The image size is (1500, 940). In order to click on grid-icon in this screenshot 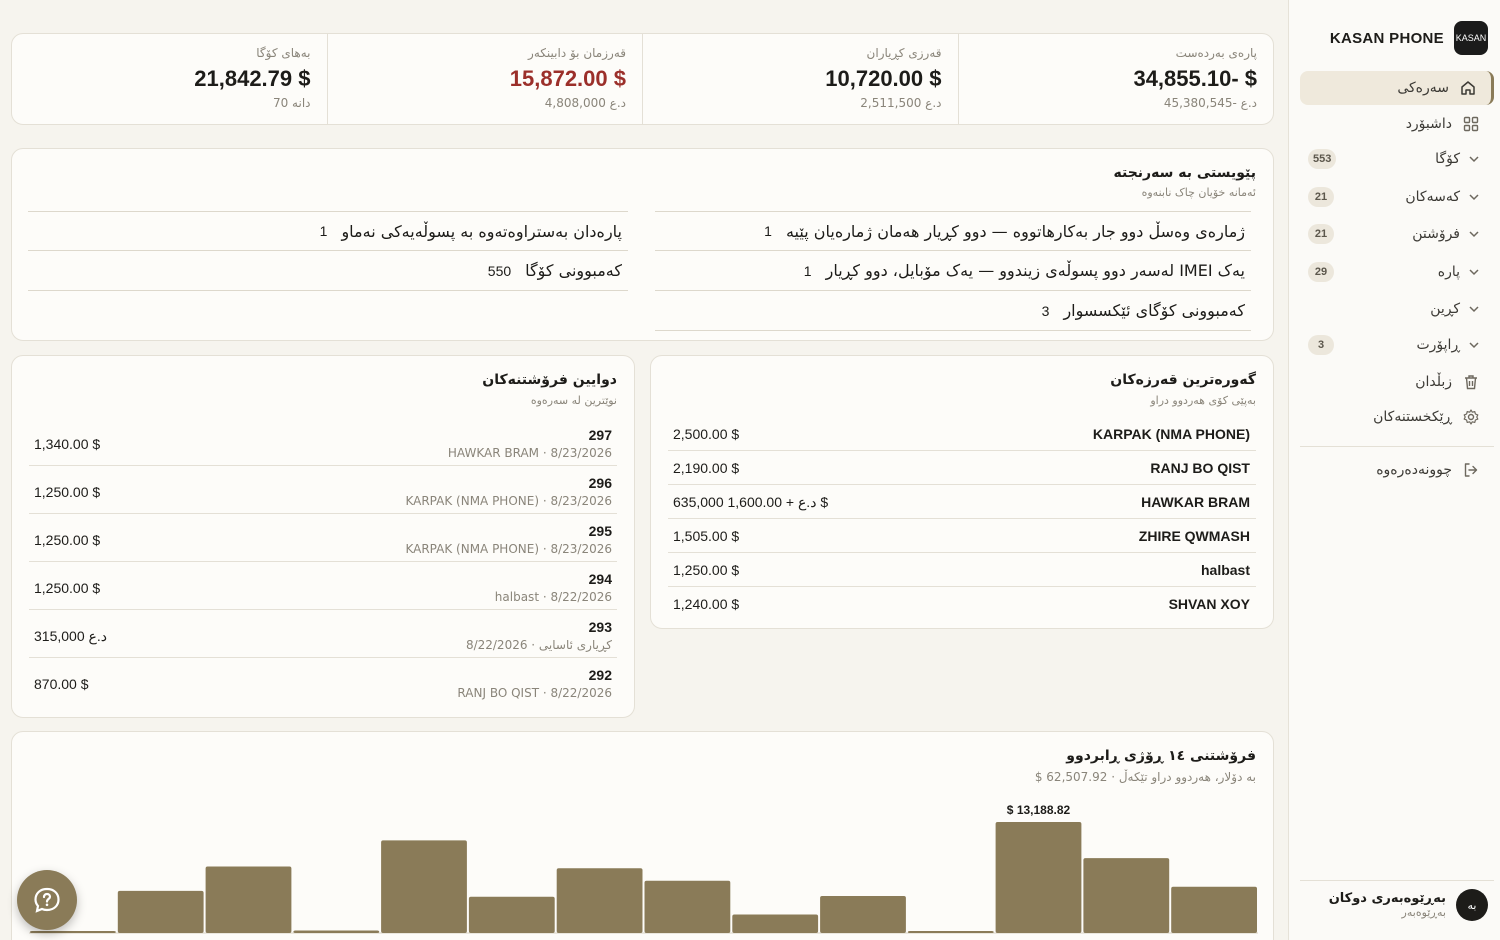, I will do `click(1471, 124)`.